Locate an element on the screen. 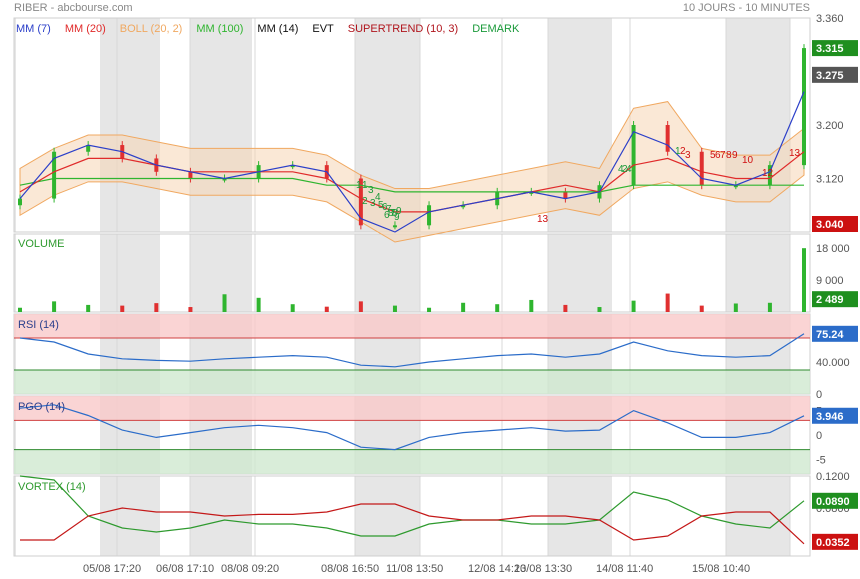  price-last-tag-bg is located at coordinates (835, 48).